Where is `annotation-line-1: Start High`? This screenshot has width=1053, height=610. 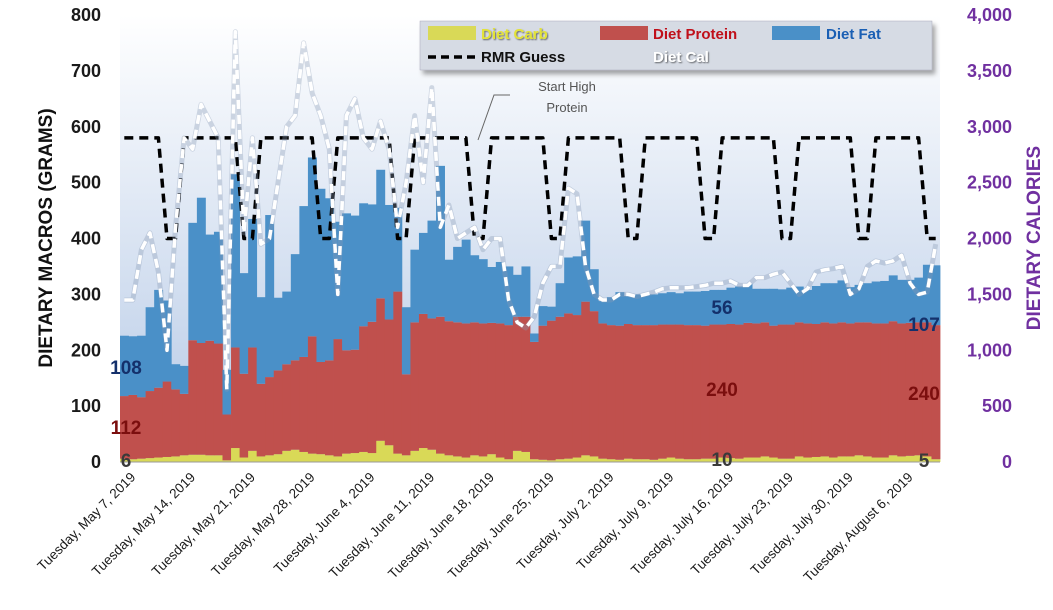 annotation-line-1: Start High is located at coordinates (567, 86).